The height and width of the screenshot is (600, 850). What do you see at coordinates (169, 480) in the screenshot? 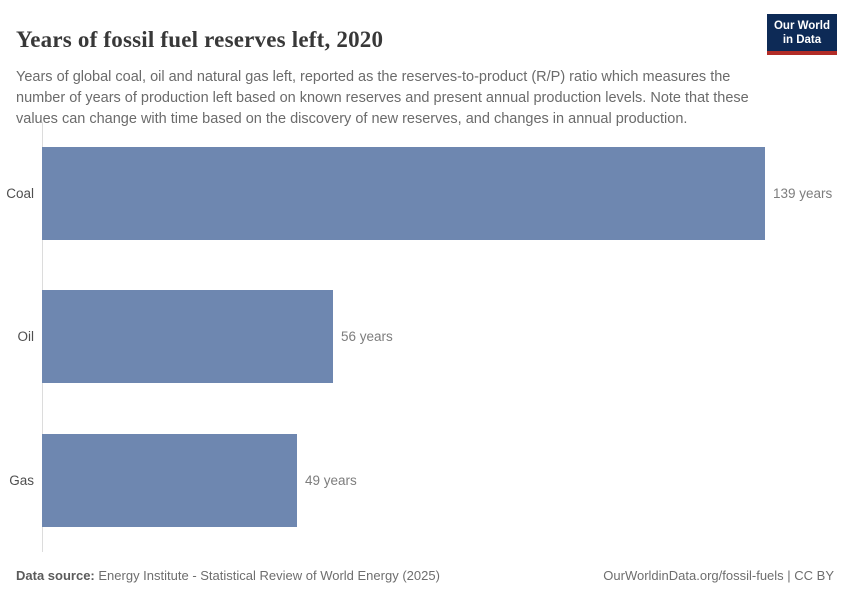
I see `bar-gas` at bounding box center [169, 480].